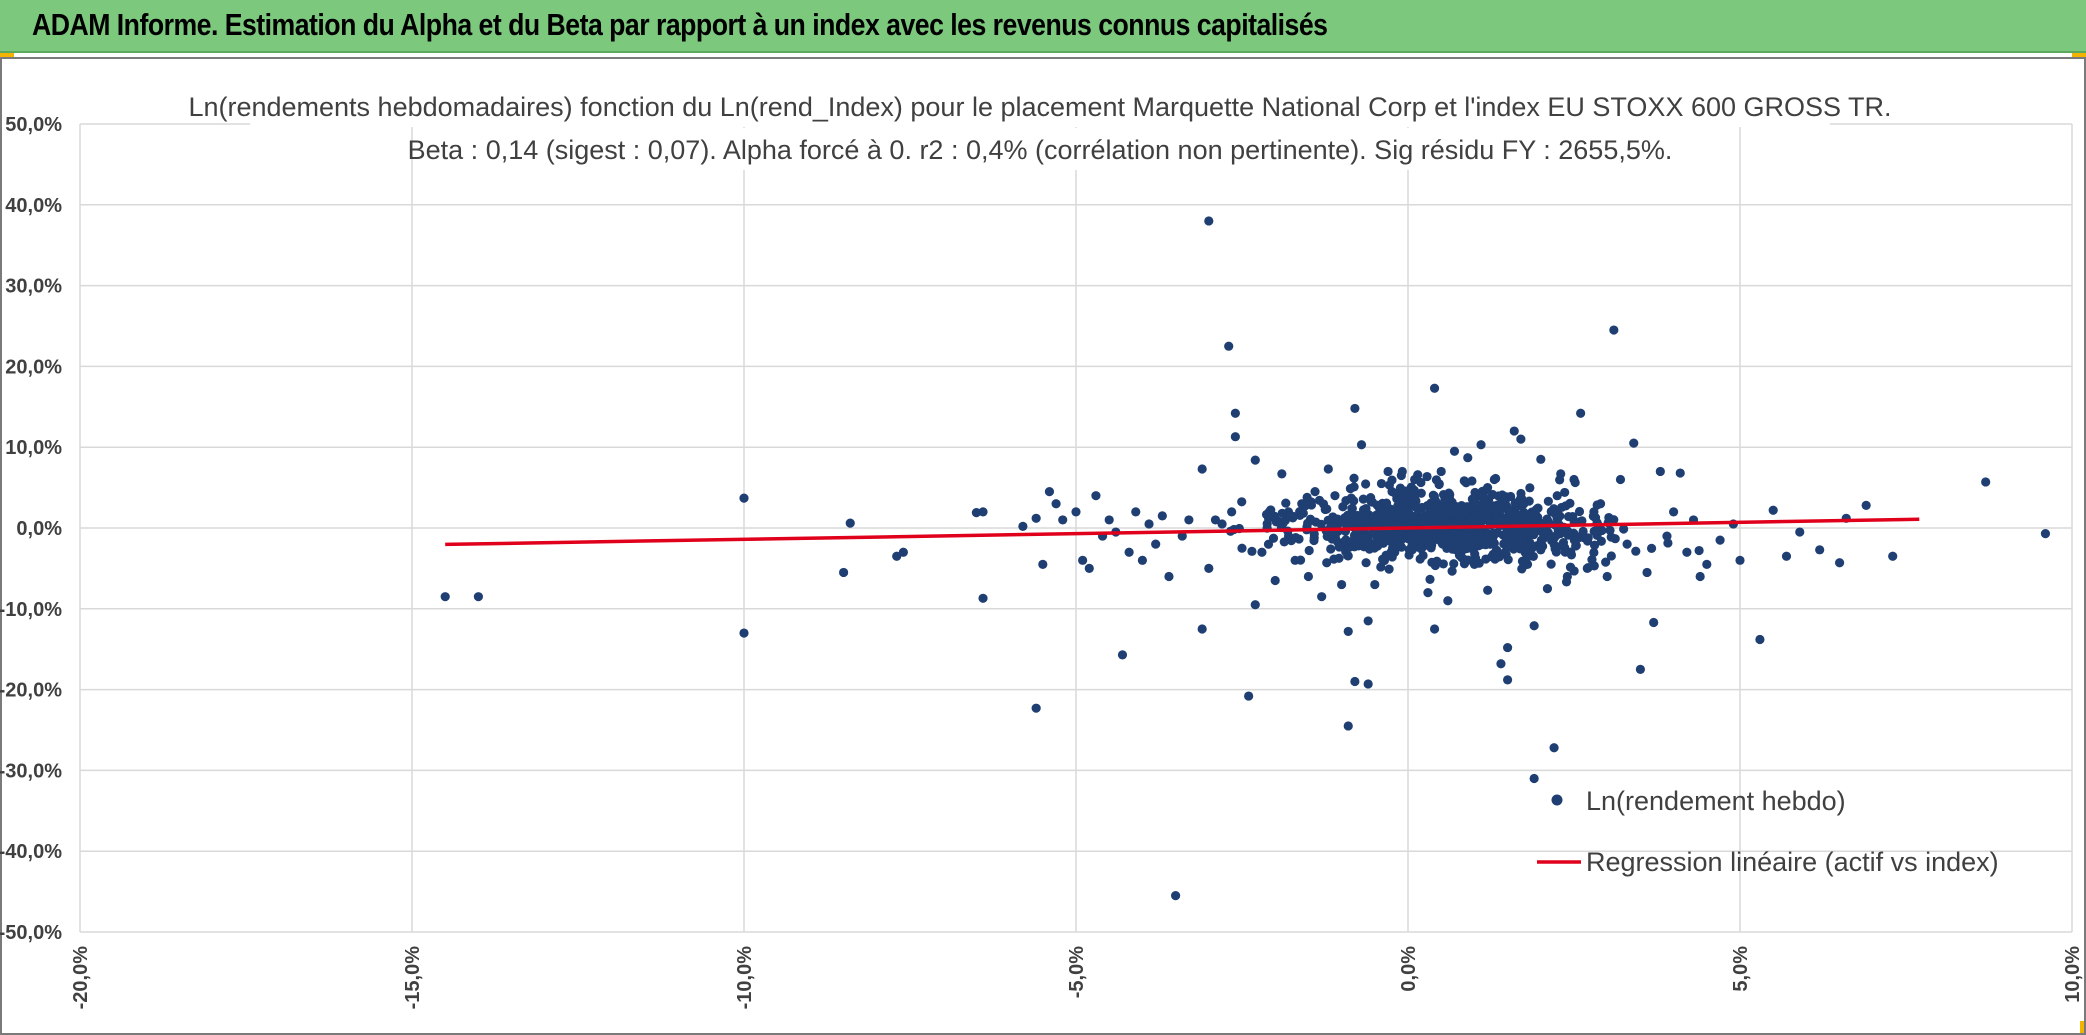 Image resolution: width=2086 pixels, height=1035 pixels. What do you see at coordinates (1792, 862) in the screenshot?
I see `legend-label-regression: Regression linéaire (actif vs index)` at bounding box center [1792, 862].